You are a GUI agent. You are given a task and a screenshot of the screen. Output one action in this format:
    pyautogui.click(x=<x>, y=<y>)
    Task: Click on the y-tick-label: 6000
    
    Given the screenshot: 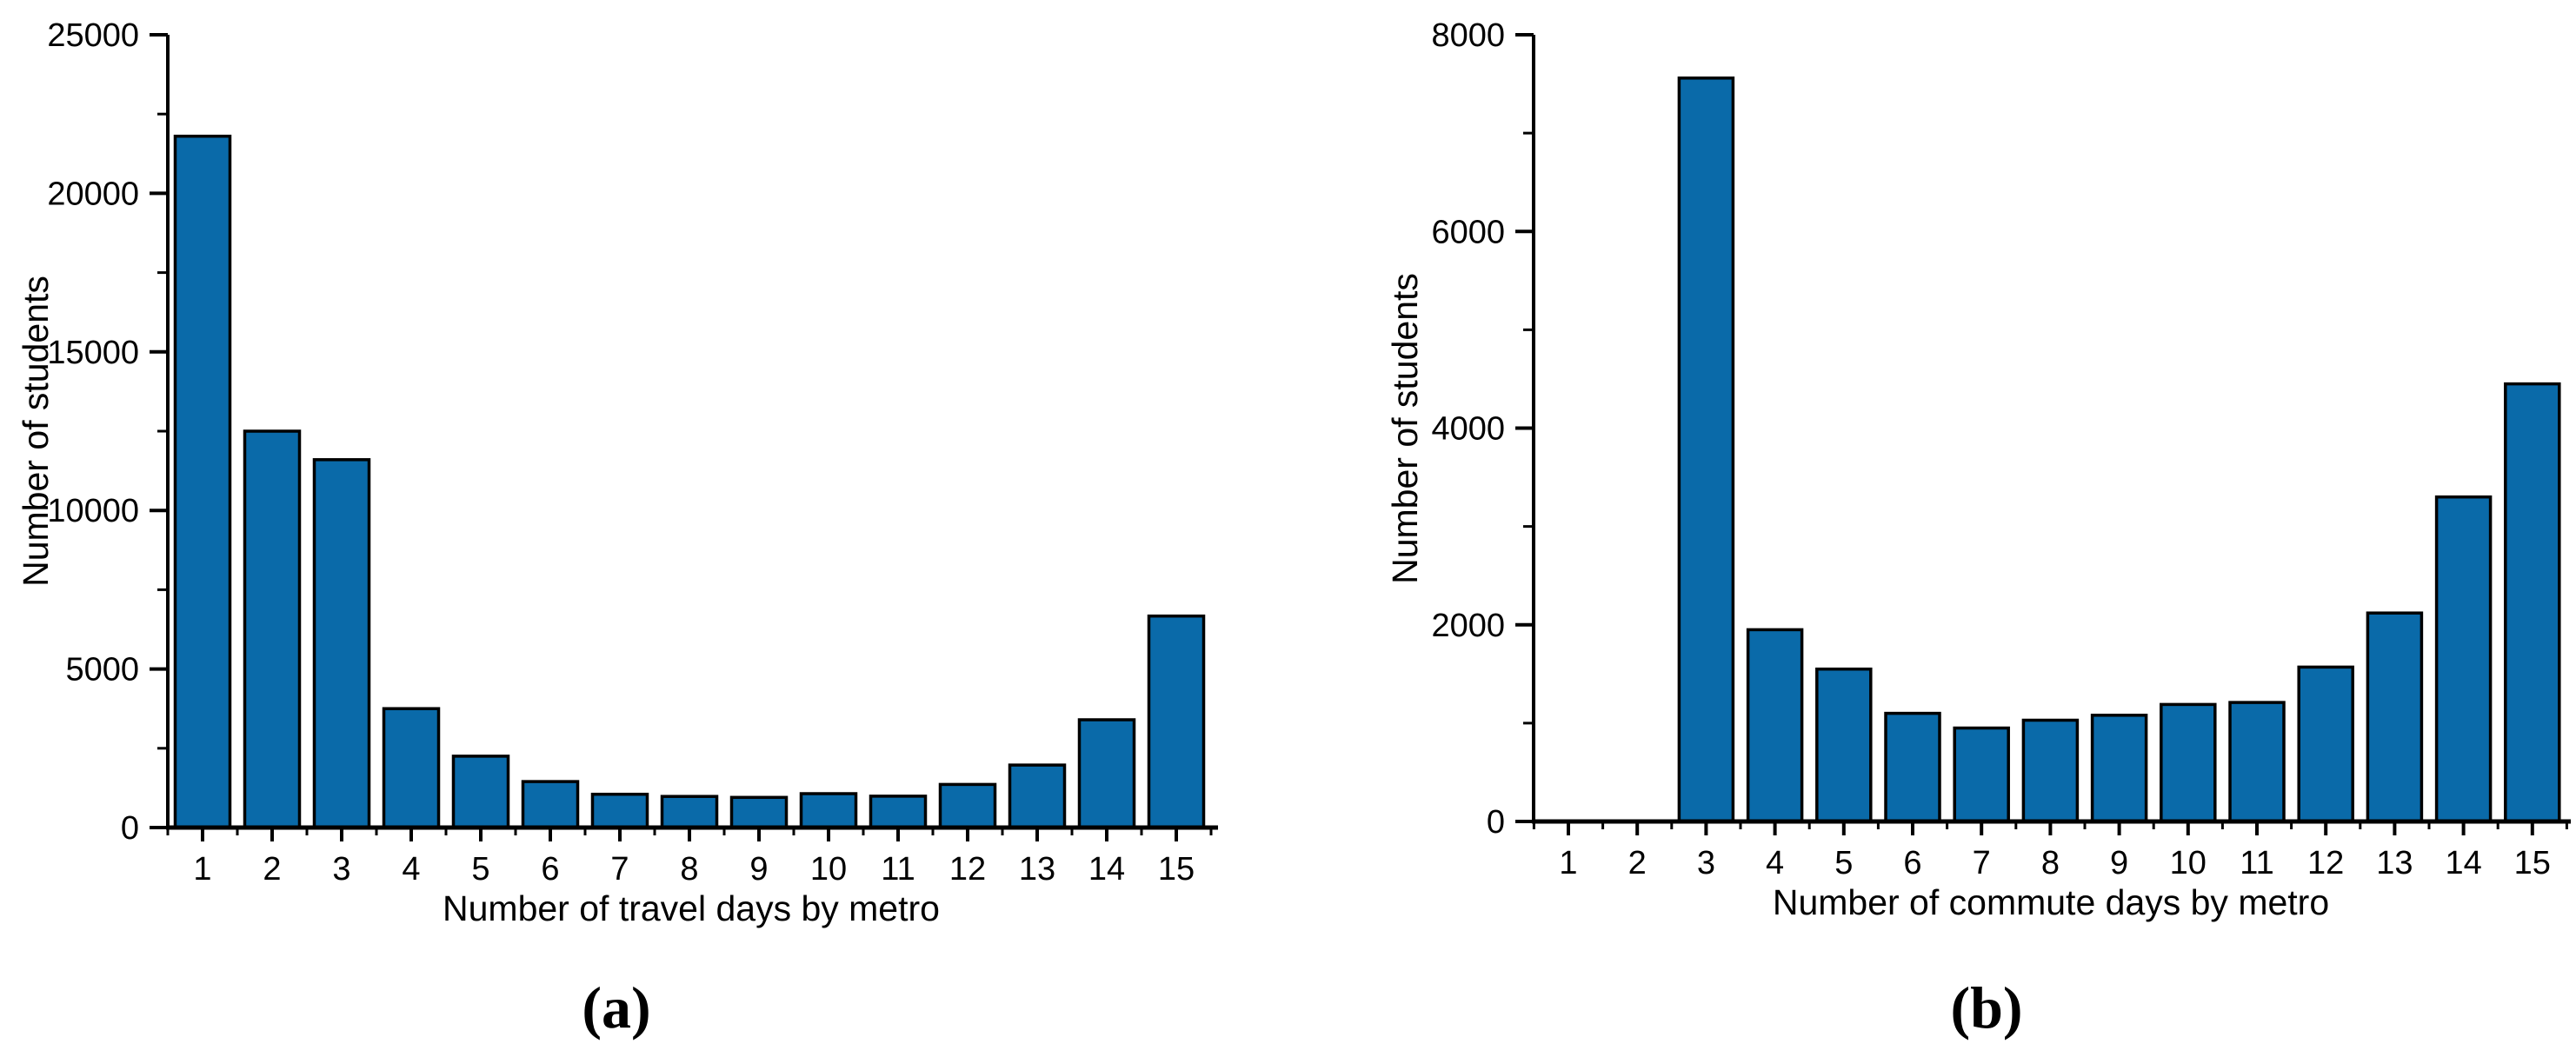 What is the action you would take?
    pyautogui.click(x=1468, y=232)
    